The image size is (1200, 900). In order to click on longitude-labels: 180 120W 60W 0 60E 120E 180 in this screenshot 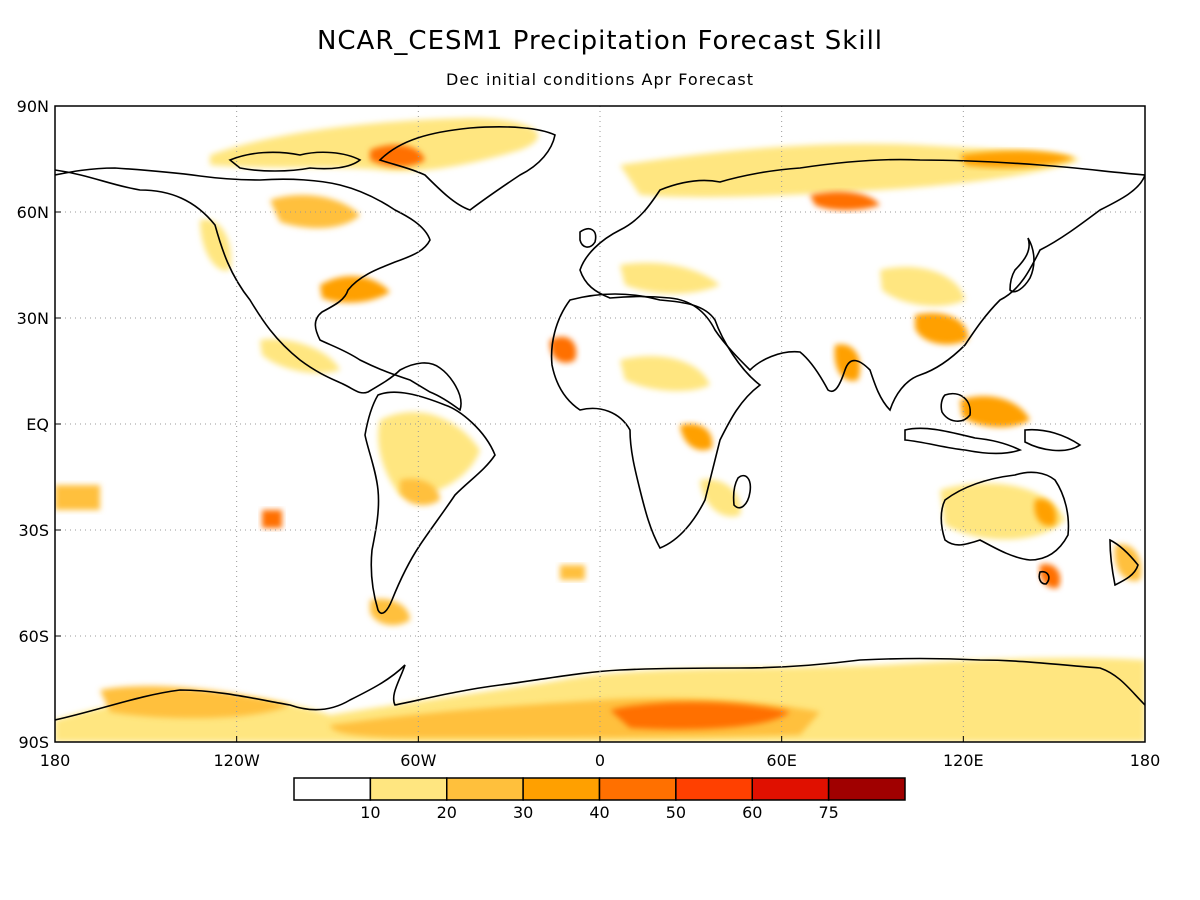, I will do `click(600, 753)`.